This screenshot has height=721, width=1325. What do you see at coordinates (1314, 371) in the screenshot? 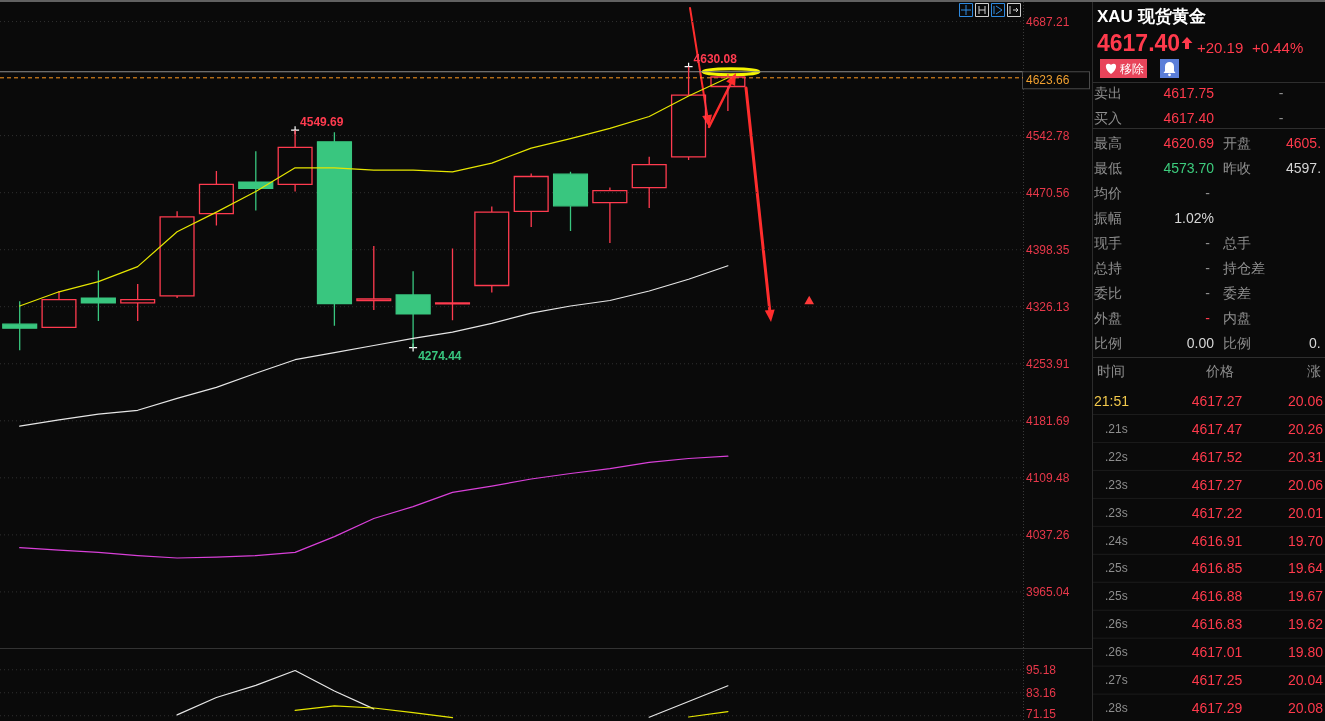
I see `text: 涨` at bounding box center [1314, 371].